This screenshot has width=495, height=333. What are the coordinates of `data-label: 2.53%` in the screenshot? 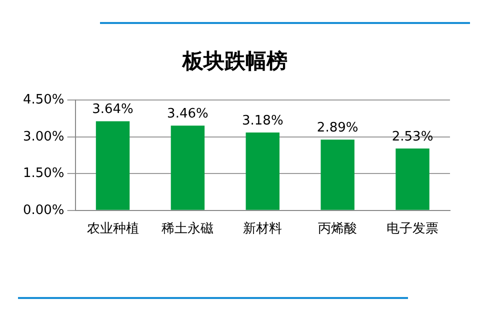 It's located at (413, 136).